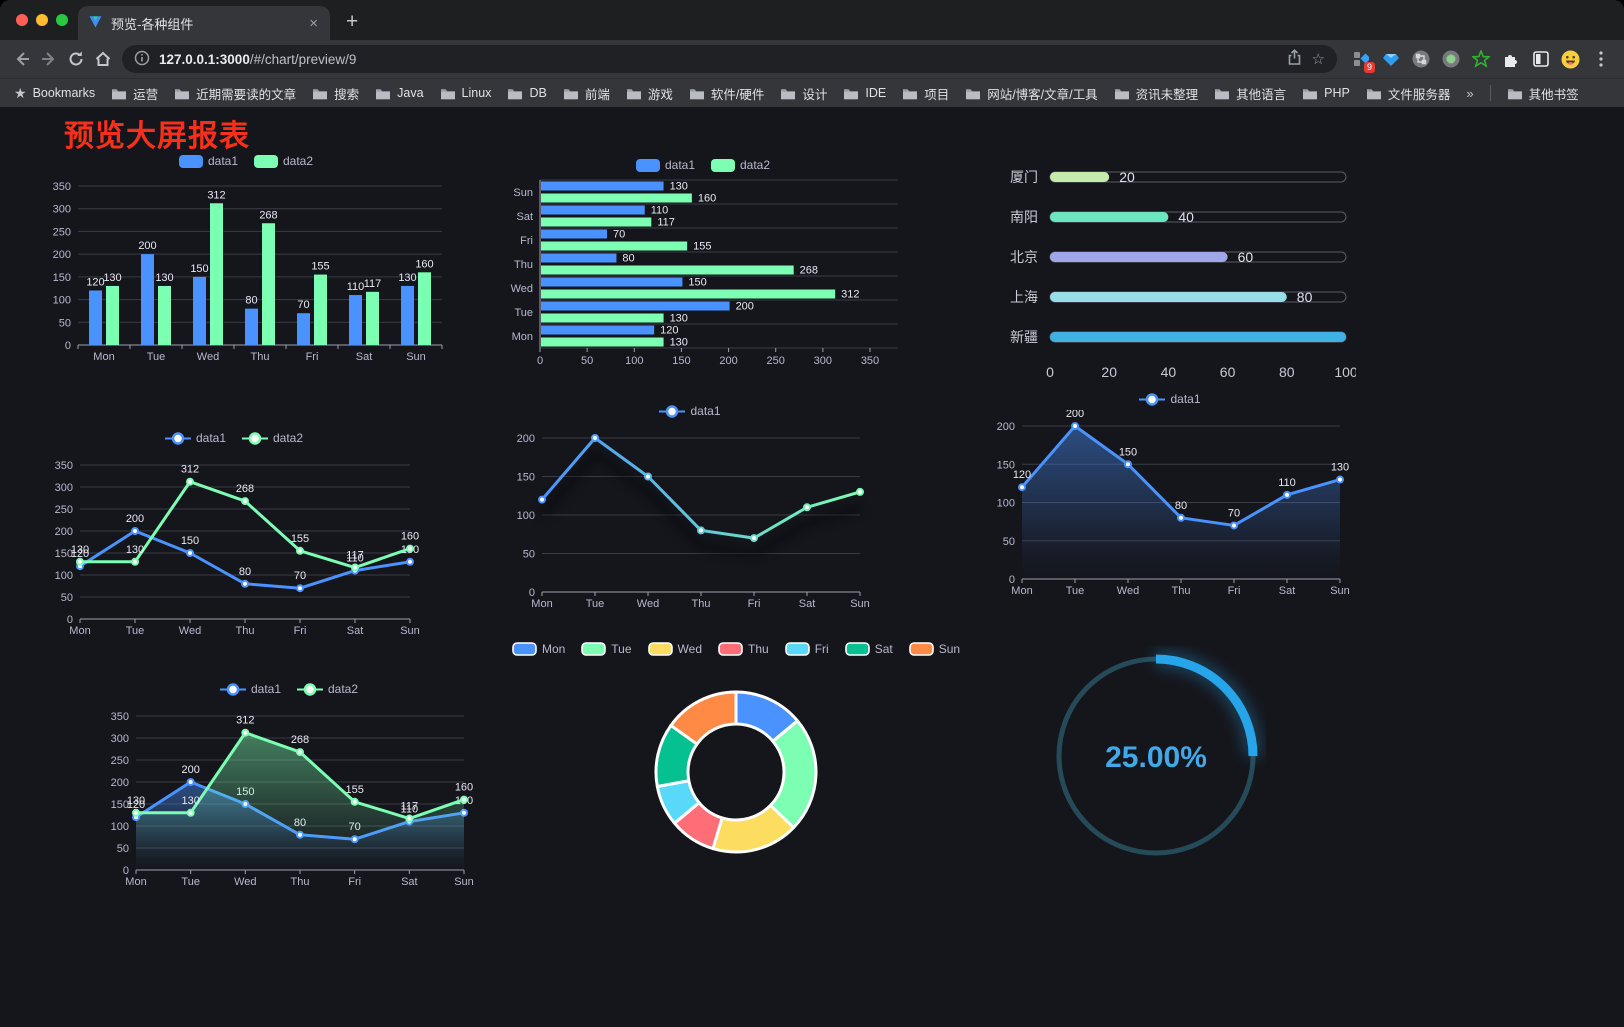  I want to click on bookmark-folder: 文件服务器, so click(1408, 93).